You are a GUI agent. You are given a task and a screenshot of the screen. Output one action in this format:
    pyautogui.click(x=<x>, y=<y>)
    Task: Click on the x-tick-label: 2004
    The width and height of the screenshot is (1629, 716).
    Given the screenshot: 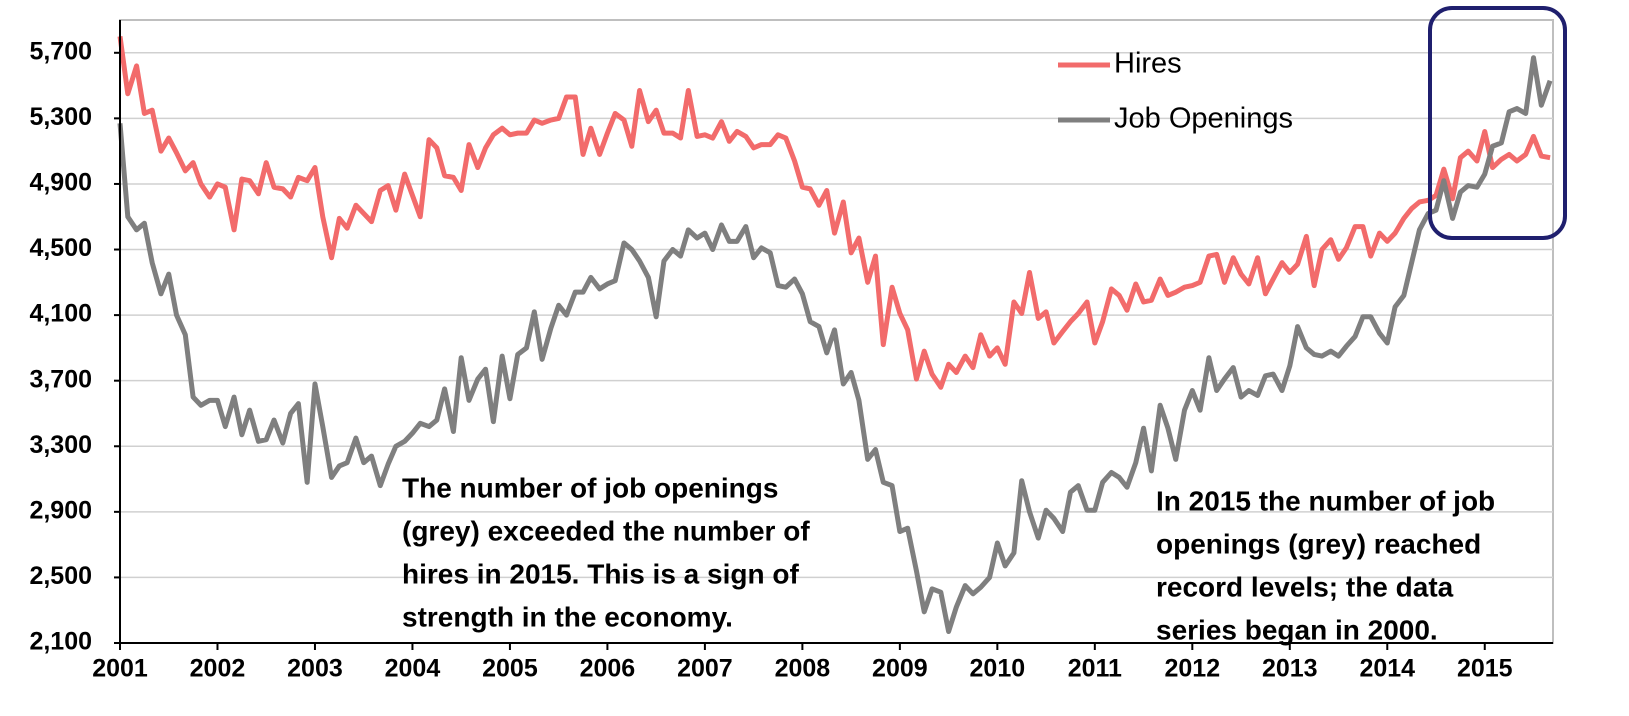 What is the action you would take?
    pyautogui.click(x=413, y=669)
    